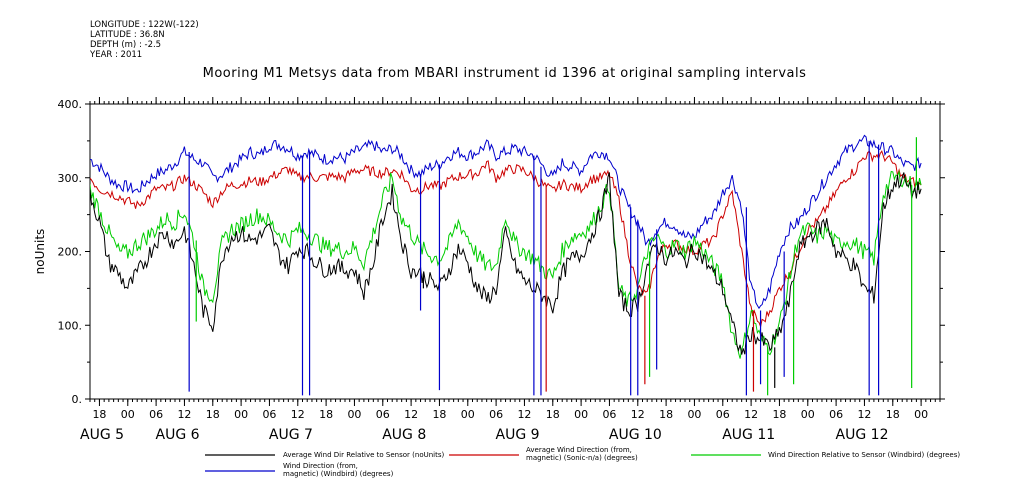 The height and width of the screenshot is (504, 1009). I want to click on longitude-label: LONGITUDE : 122W(-122), so click(144, 25).